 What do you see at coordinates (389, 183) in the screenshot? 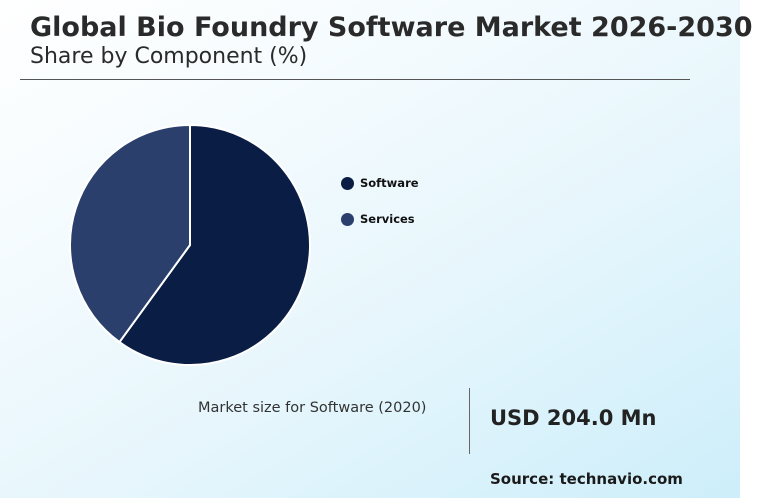
I see `legend-label-software: Software` at bounding box center [389, 183].